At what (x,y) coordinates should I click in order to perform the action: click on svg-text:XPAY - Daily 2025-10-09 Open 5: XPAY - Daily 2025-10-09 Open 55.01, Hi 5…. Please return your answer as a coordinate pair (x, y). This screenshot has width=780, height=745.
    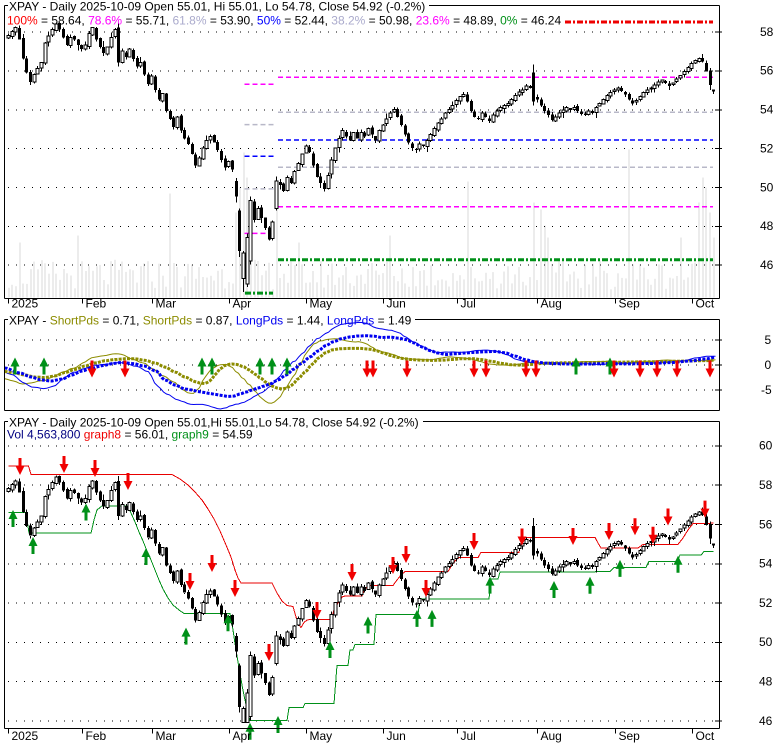
    Looking at the image, I should click on (217, 7).